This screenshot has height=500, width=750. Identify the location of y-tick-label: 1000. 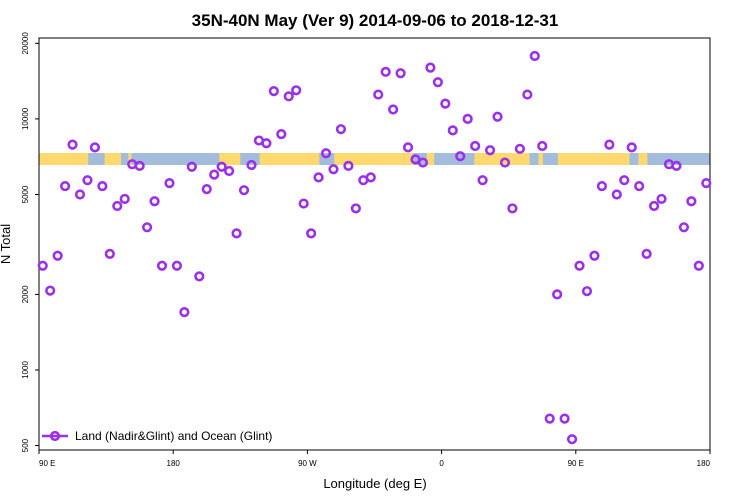
(25, 370).